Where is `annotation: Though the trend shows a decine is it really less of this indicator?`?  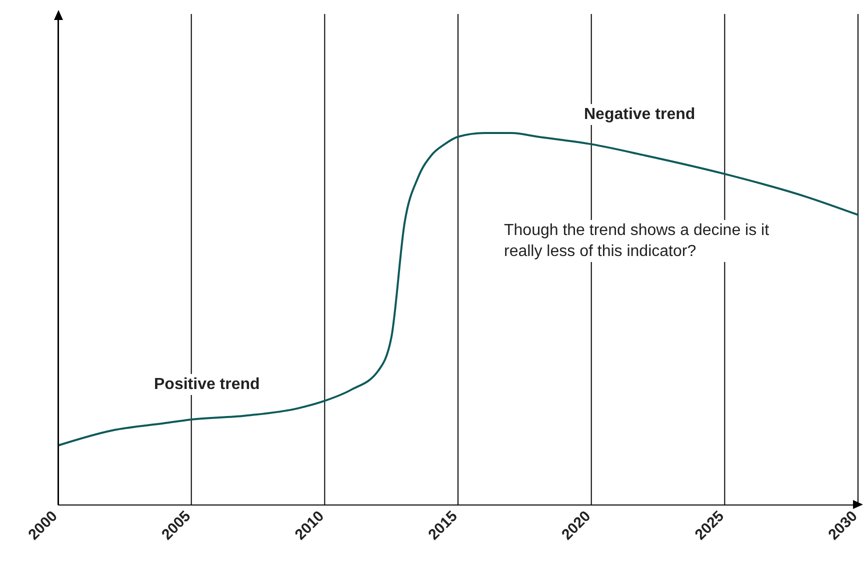
annotation: Though the trend shows a decine is it really less of this indicator? is located at coordinates (640, 241).